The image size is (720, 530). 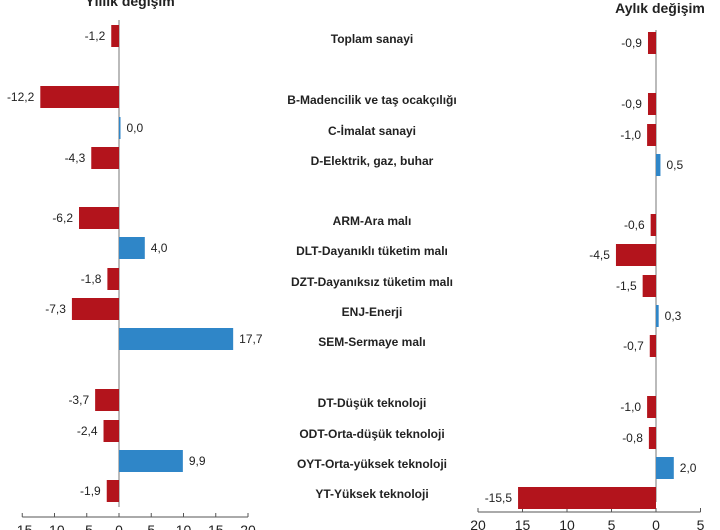 What do you see at coordinates (75, 158) in the screenshot?
I see `bar-value-label: -4,3` at bounding box center [75, 158].